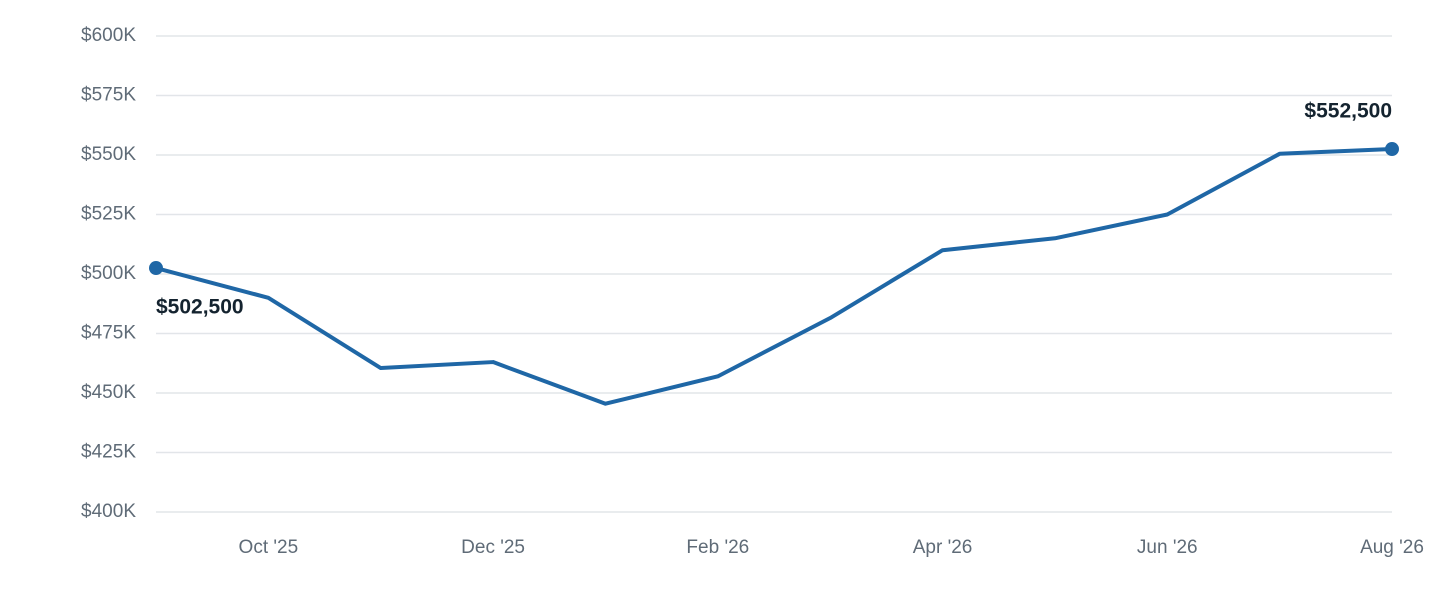 The height and width of the screenshot is (600, 1440). Describe the element at coordinates (108, 333) in the screenshot. I see `y-tick-label: $475K` at that location.